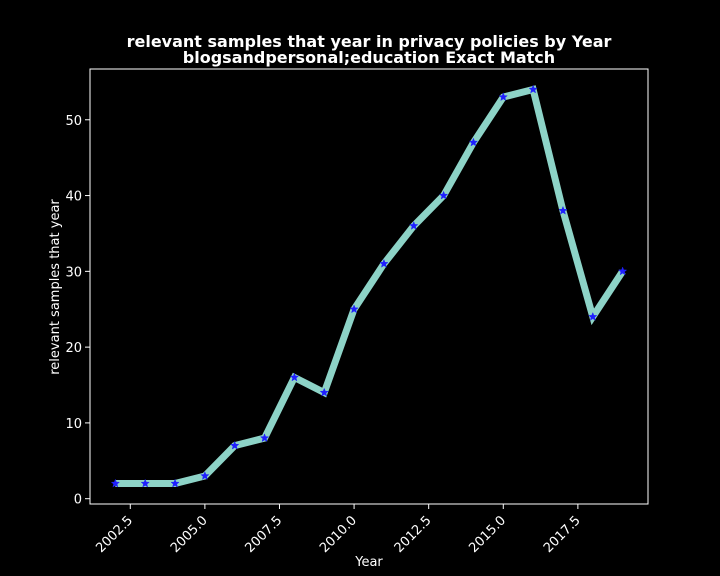 Image resolution: width=720 pixels, height=576 pixels. Describe the element at coordinates (73, 121) in the screenshot. I see `y-tick-label: 50` at that location.